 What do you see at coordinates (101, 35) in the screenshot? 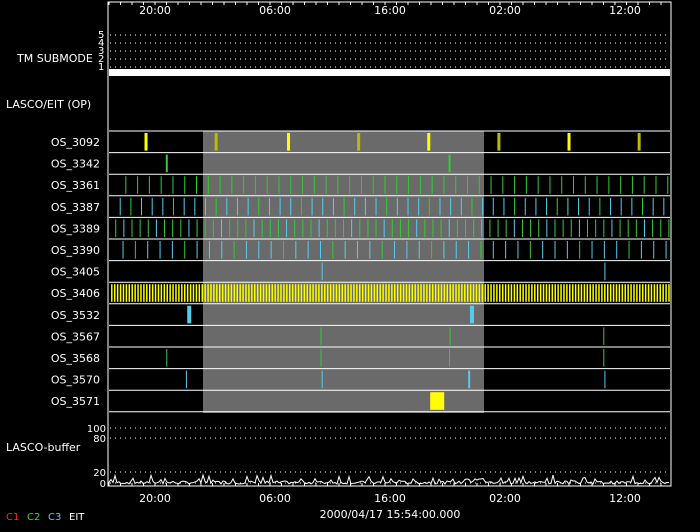
I see `tm-scale-label: 5` at bounding box center [101, 35].